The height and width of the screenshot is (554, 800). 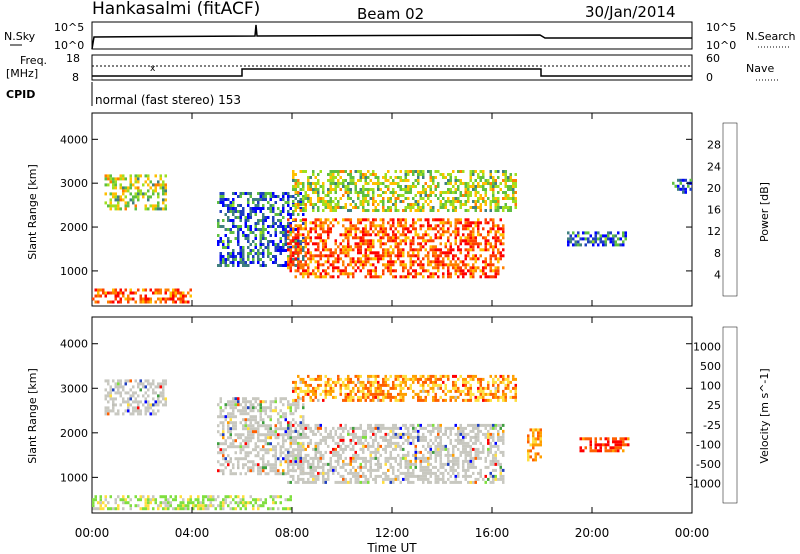 I want to click on nsearch-label: N.Search, so click(x=771, y=36).